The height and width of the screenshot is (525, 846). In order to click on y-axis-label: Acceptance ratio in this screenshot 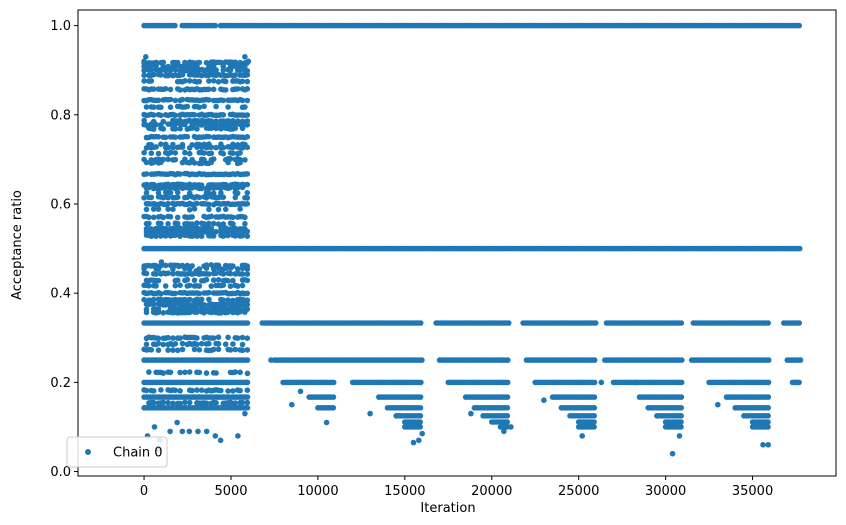, I will do `click(17, 245)`.